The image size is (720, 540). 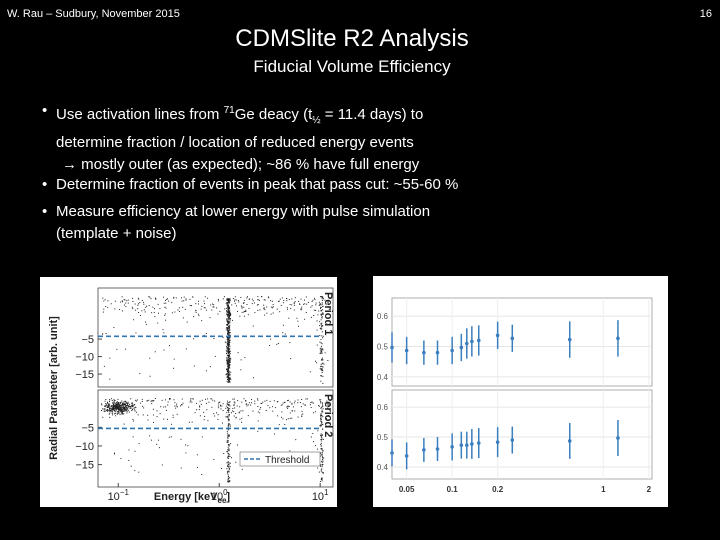 I want to click on x-axis-label-sub: ee, so click(x=222, y=500).